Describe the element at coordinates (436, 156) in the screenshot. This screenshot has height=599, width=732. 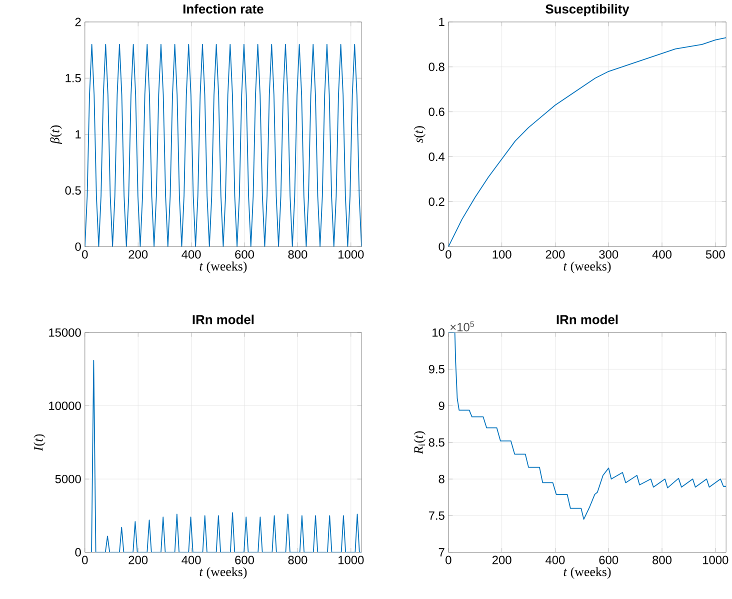
I see `y-tick-label: 0.4` at that location.